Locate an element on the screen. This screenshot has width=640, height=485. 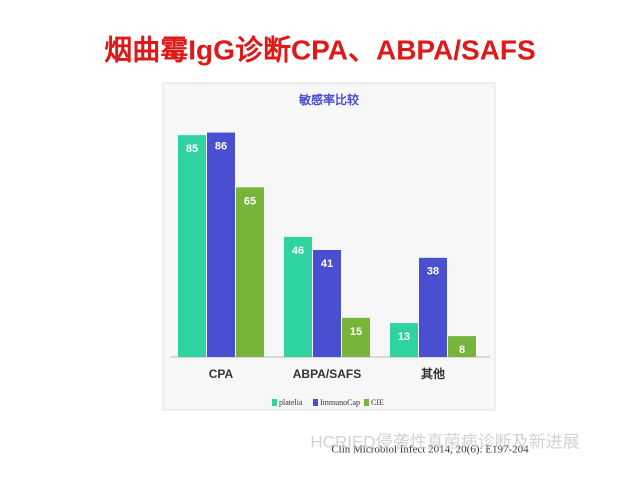
data-label: 8 is located at coordinates (462, 350).